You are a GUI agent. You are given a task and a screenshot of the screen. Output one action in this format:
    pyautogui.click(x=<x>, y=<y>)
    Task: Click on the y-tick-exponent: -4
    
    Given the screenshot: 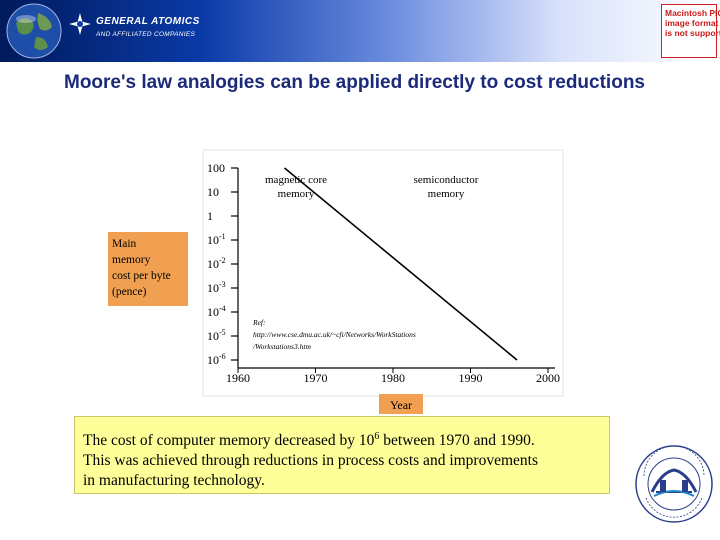 What is the action you would take?
    pyautogui.click(x=222, y=308)
    